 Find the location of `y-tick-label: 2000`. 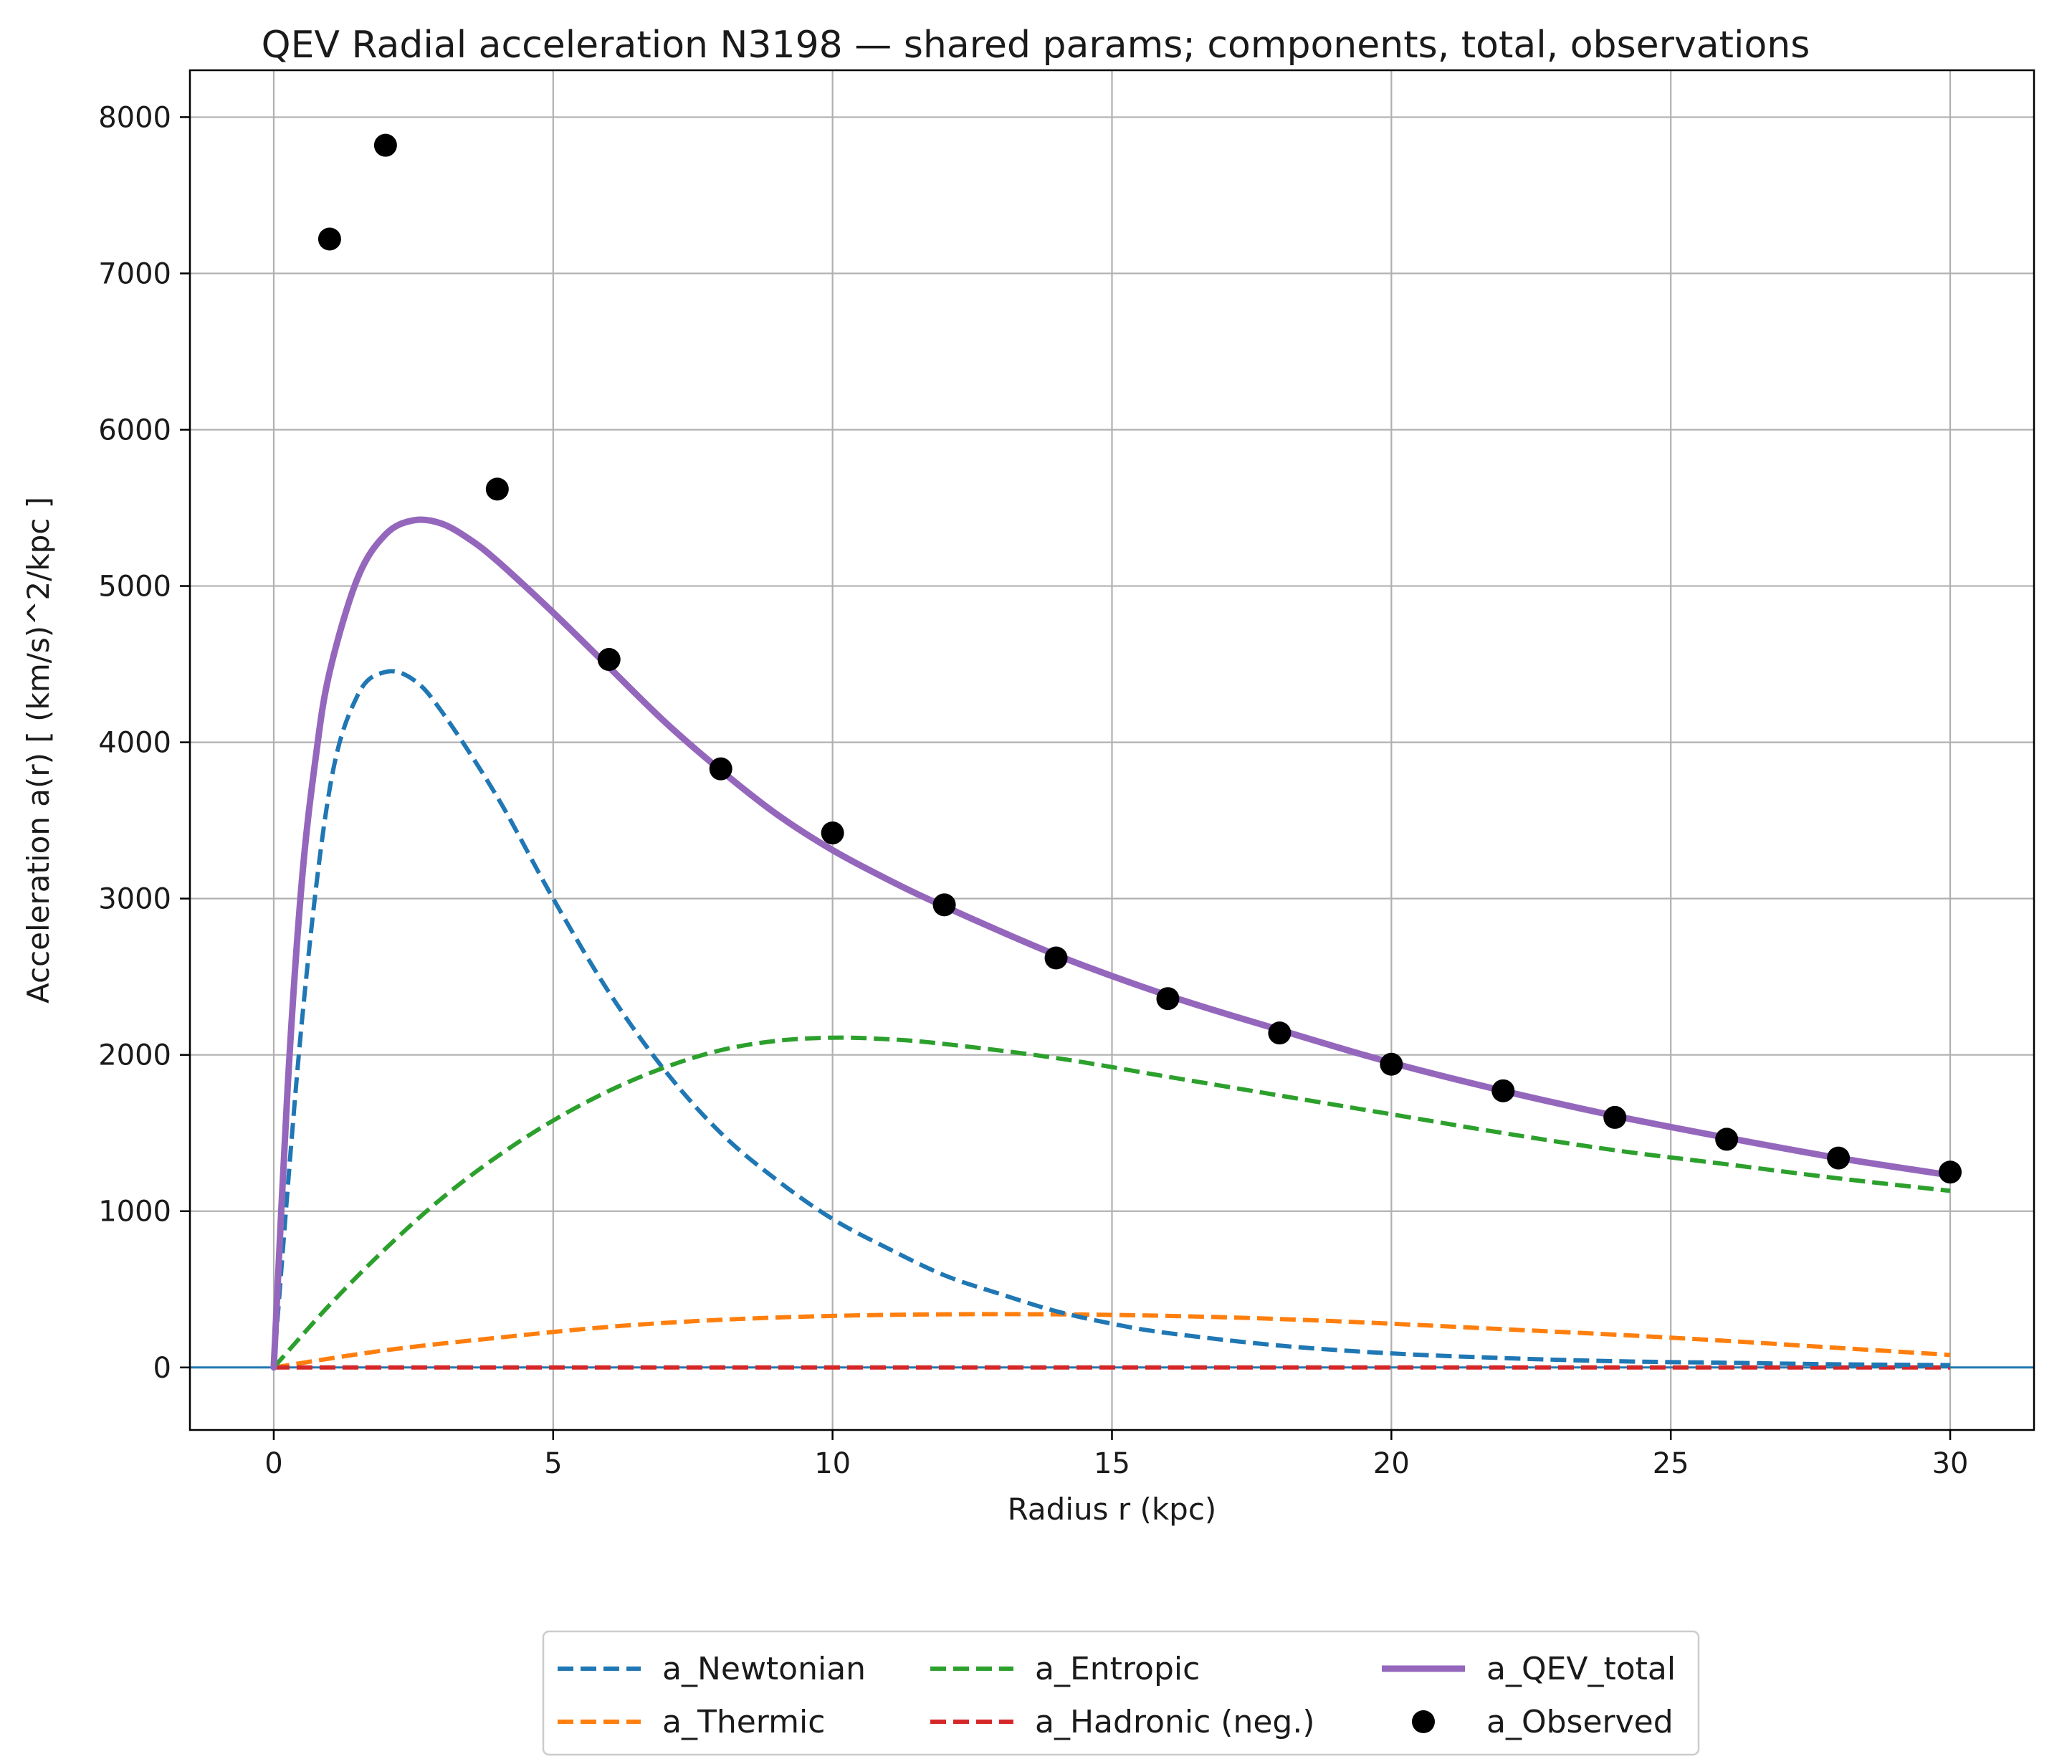

y-tick-label: 2000 is located at coordinates (134, 1056).